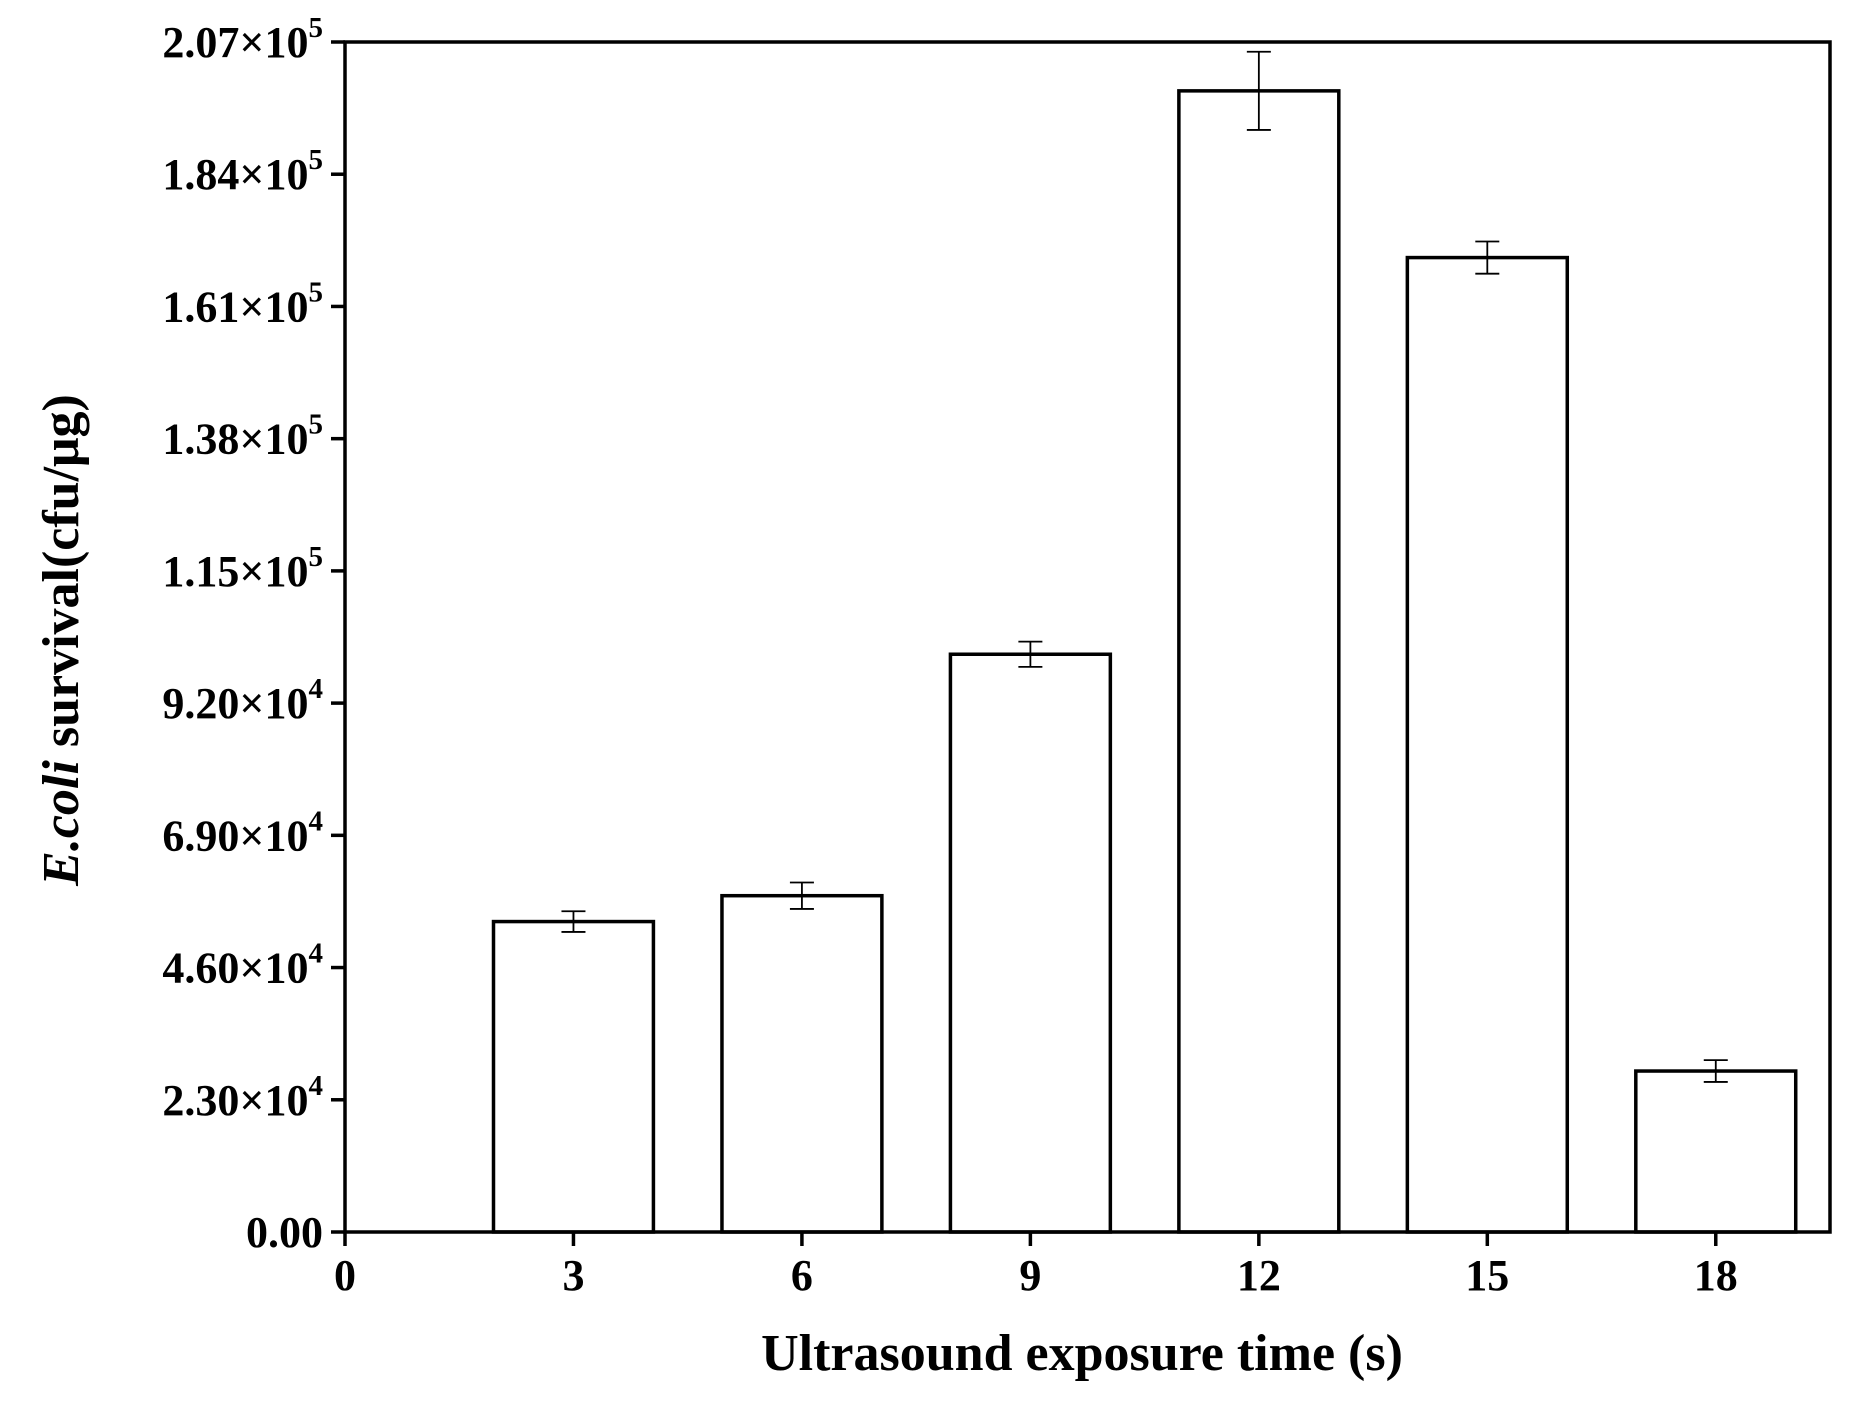 The image size is (1851, 1406). What do you see at coordinates (242, 171) in the screenshot?
I see `y-tick-label: 1.84×10⁵` at bounding box center [242, 171].